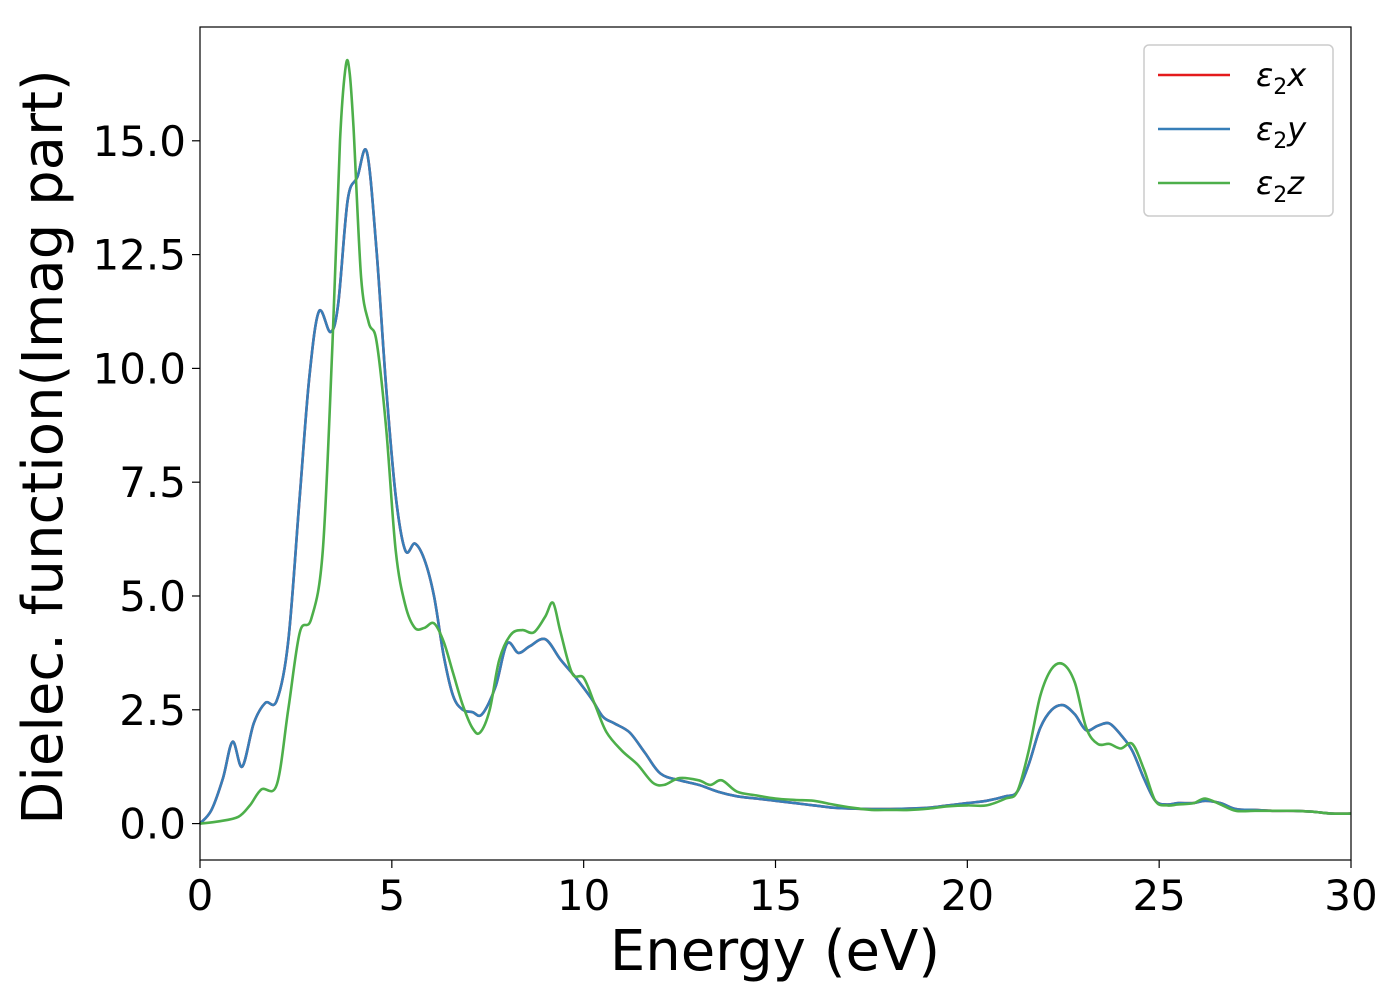 The width and height of the screenshot is (1400, 1000). What do you see at coordinates (391, 895) in the screenshot?
I see `x-tick-label: 5` at bounding box center [391, 895].